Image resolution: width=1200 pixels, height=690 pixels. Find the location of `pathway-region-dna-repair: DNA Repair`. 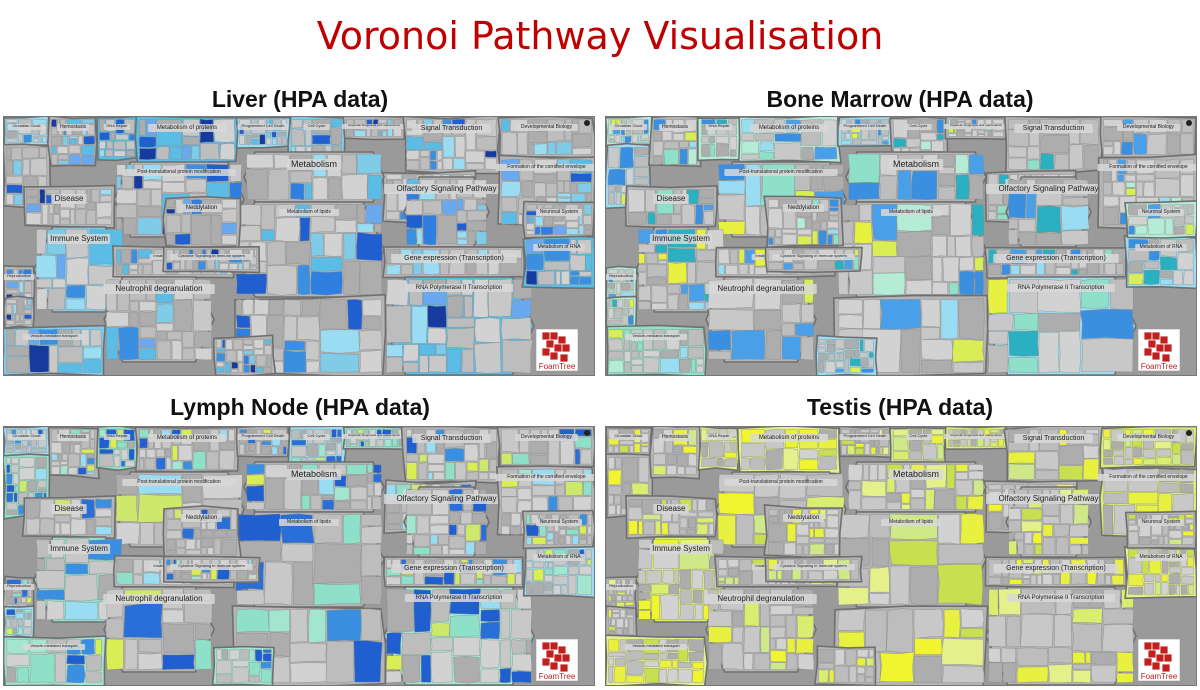

pathway-region-dna-repair: DNA Repair is located at coordinates (117, 139).